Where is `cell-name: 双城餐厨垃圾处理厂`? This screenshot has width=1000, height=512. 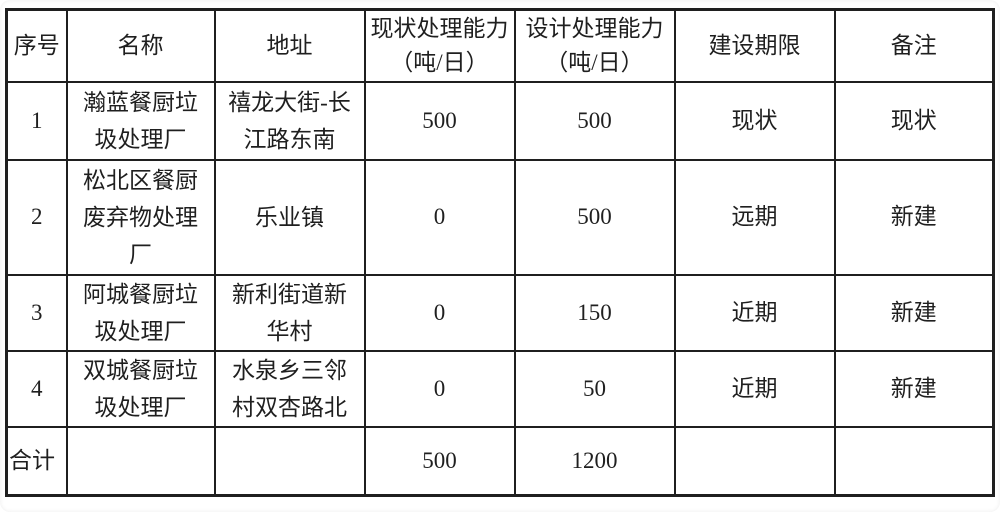
cell-name: 双城餐厨垃圾处理厂 is located at coordinates (140, 388).